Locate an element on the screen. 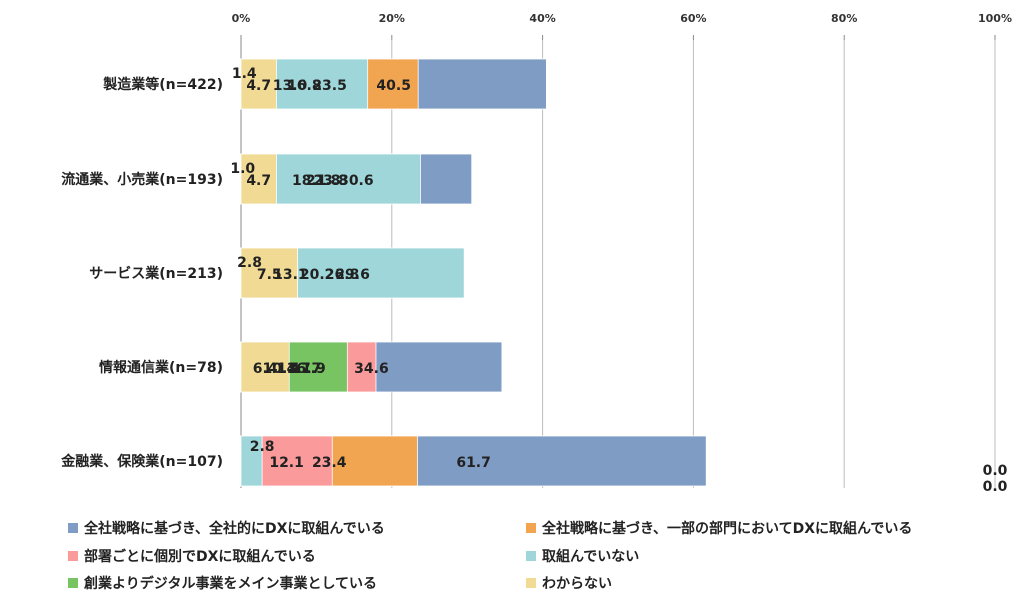  legend-item: 創業よりデジタル事業をメイン事業としている is located at coordinates (222, 583).